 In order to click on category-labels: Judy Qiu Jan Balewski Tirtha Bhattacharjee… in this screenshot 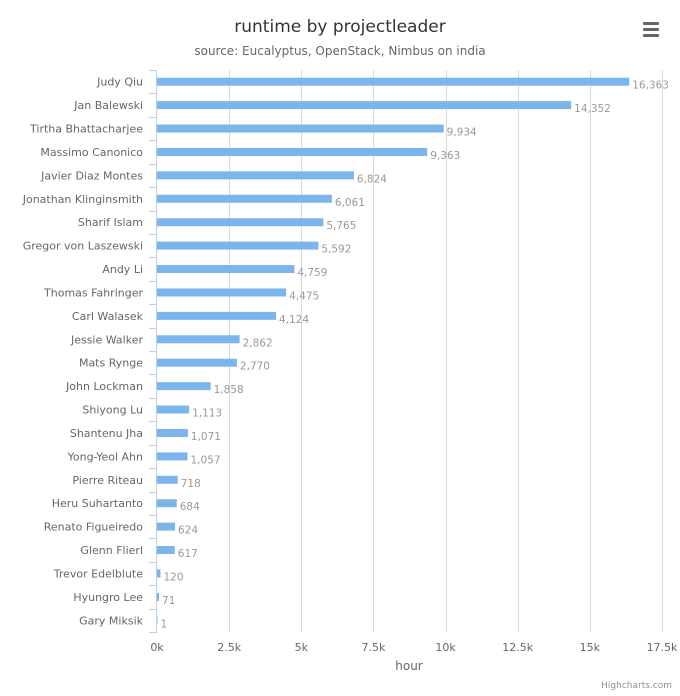, I will do `click(83, 352)`.